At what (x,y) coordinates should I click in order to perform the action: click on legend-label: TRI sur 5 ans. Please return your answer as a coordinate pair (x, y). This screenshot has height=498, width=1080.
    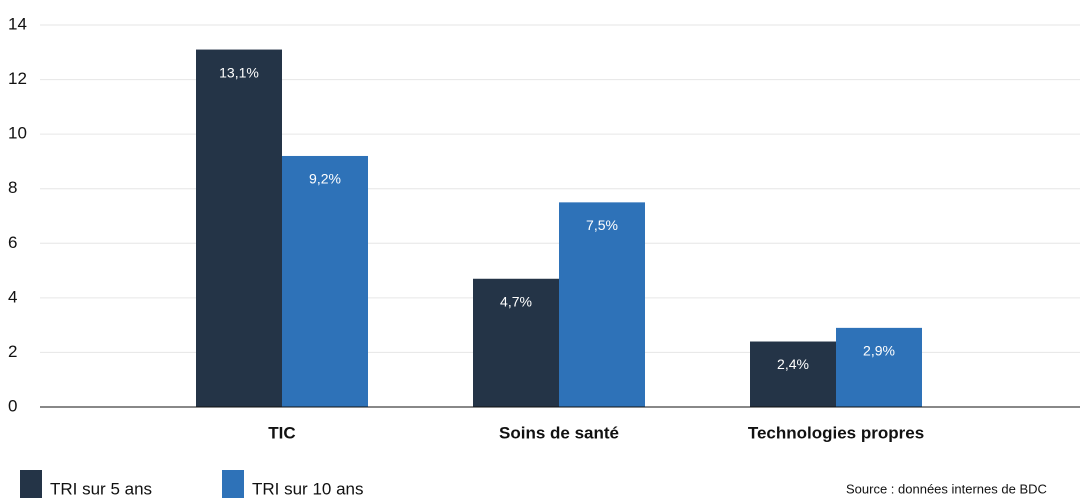
    Looking at the image, I should click on (101, 488).